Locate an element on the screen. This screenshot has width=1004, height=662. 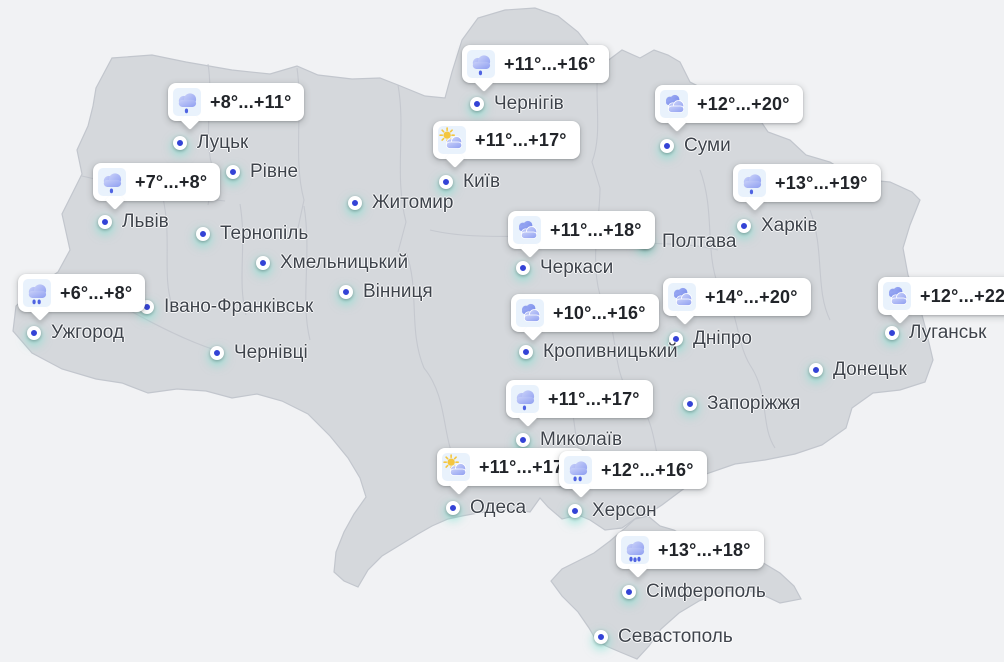
city-dot-luhansk is located at coordinates (892, 333).